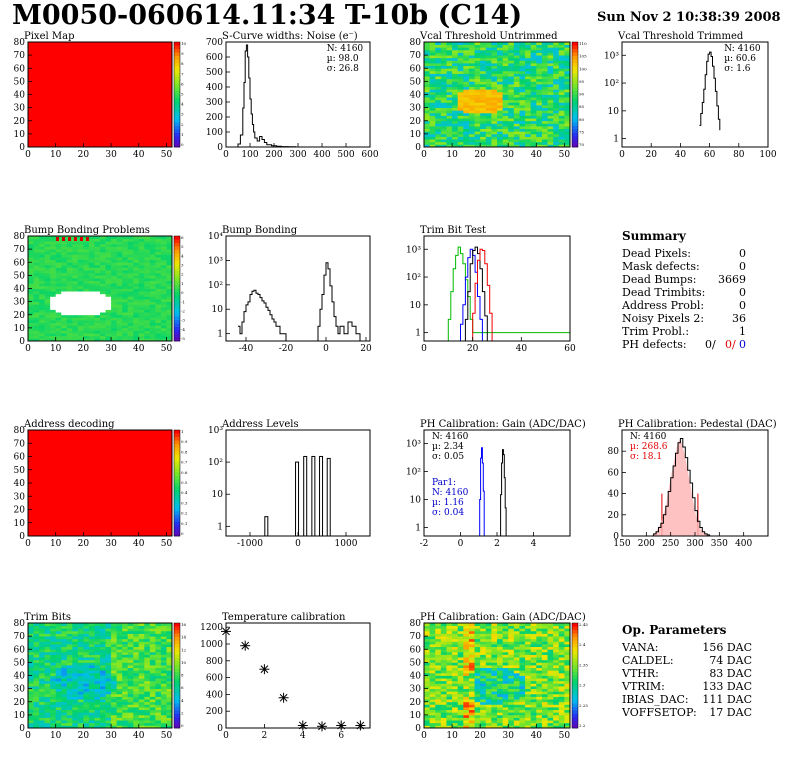  Describe the element at coordinates (488, 36) in the screenshot. I see `chart-title: Vcal Threshold Untrimmed` at that location.